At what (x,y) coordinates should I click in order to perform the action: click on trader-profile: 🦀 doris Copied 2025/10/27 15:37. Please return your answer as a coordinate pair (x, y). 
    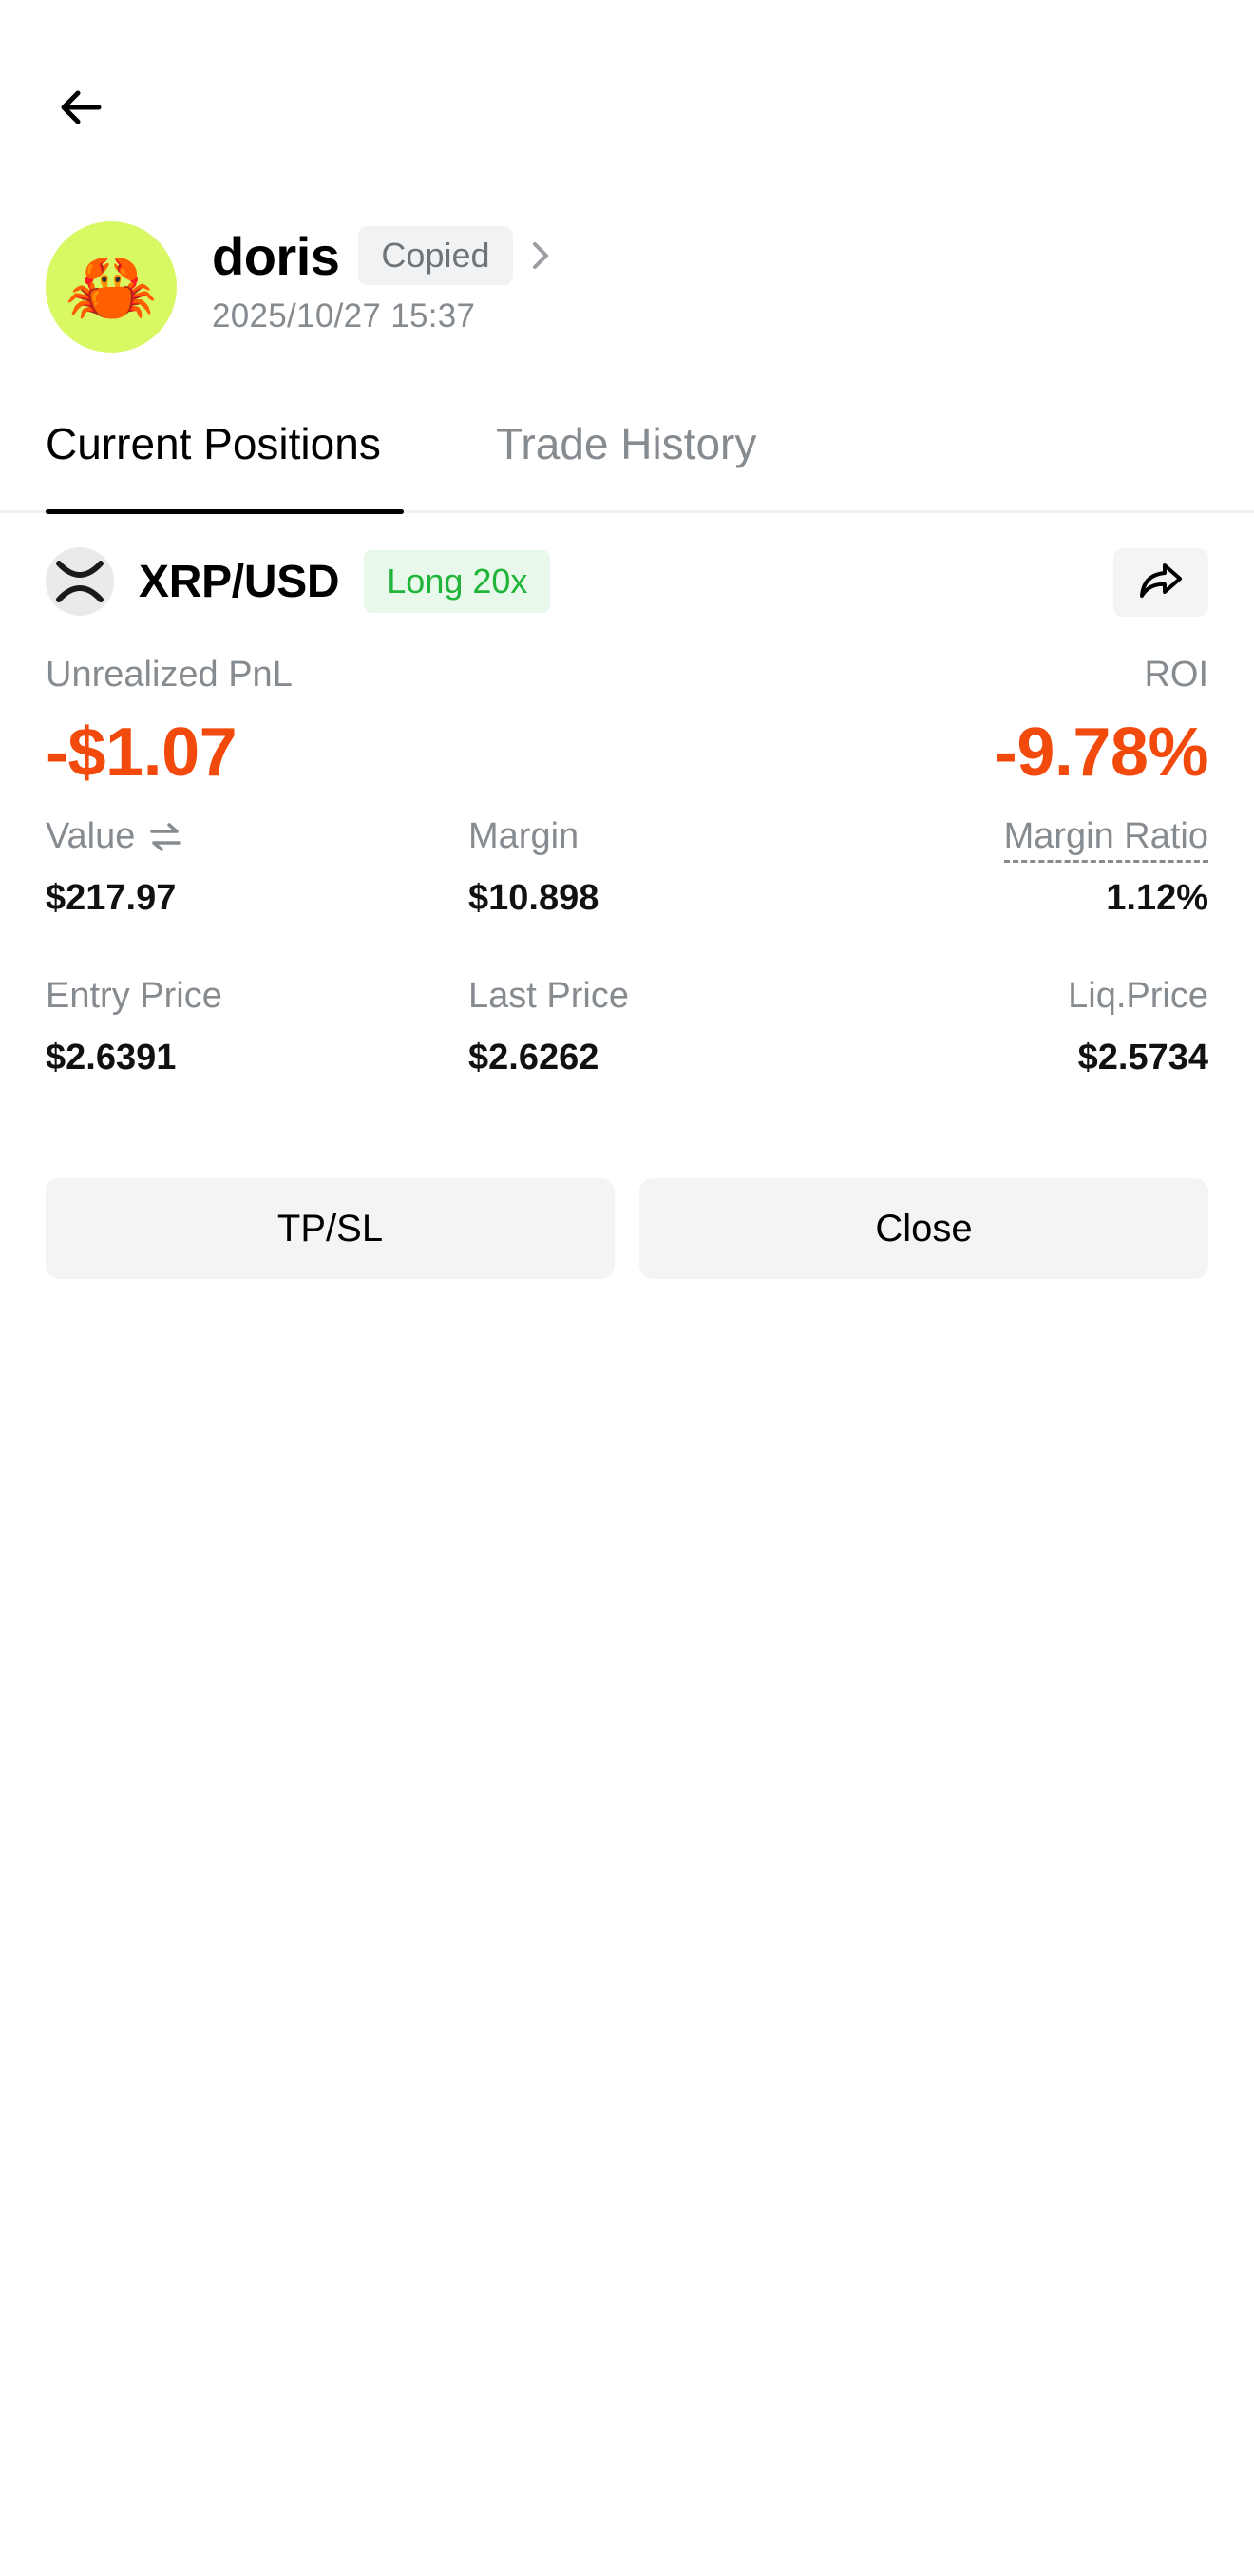
    Looking at the image, I should click on (297, 287).